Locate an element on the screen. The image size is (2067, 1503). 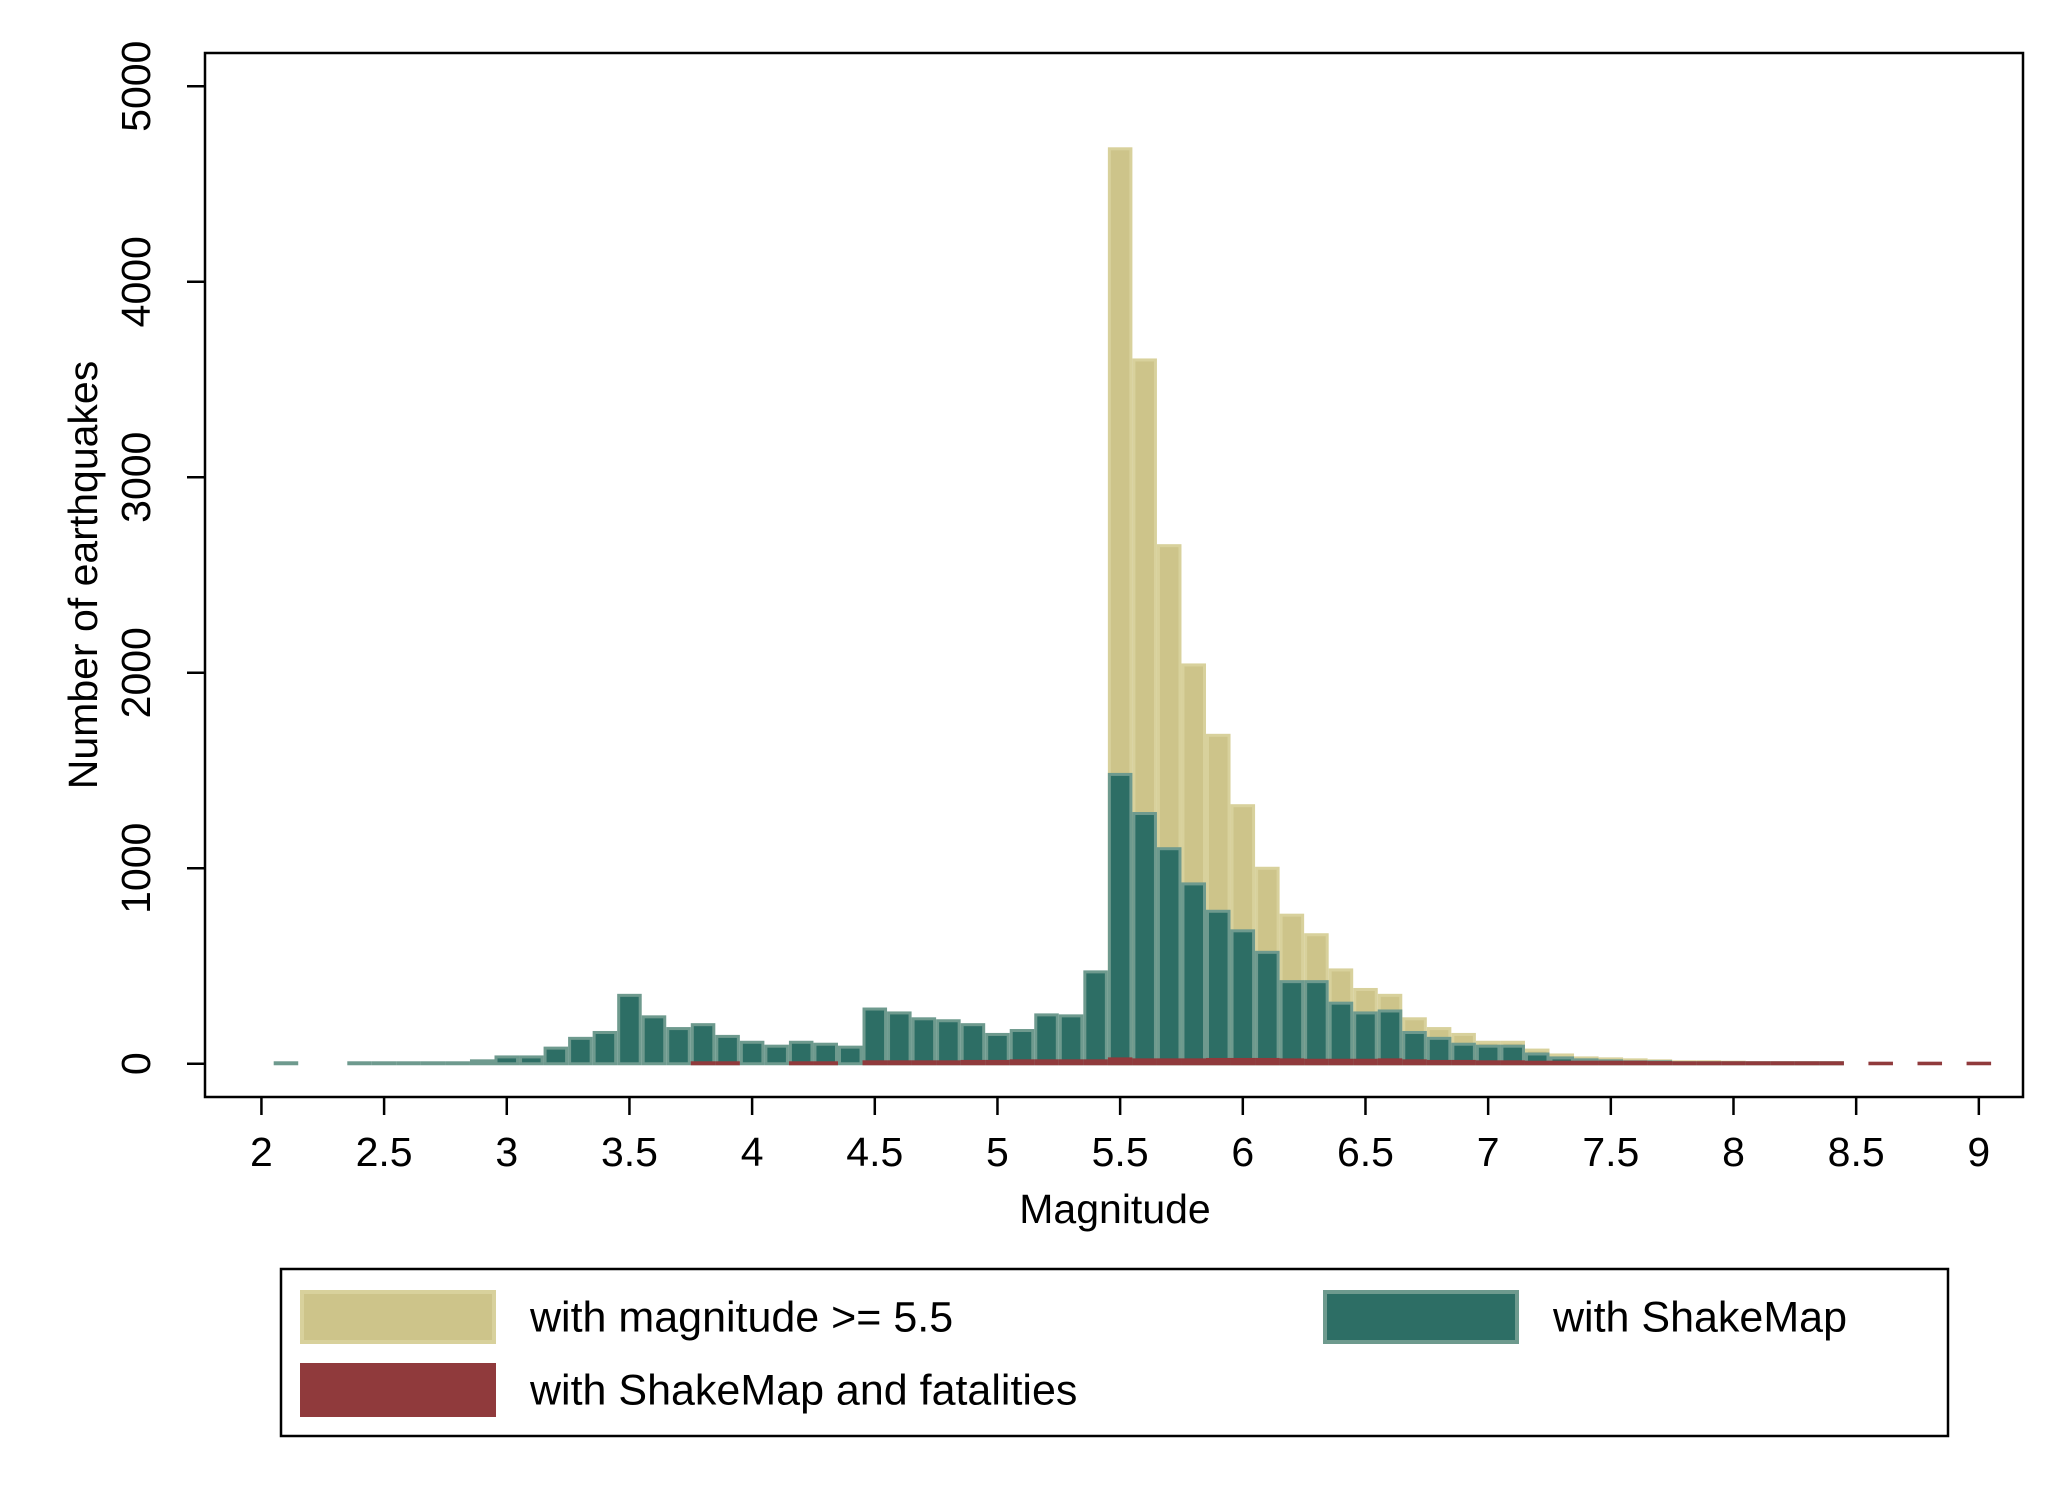
x-axis-title: Magnitude is located at coordinates (1114, 1209).